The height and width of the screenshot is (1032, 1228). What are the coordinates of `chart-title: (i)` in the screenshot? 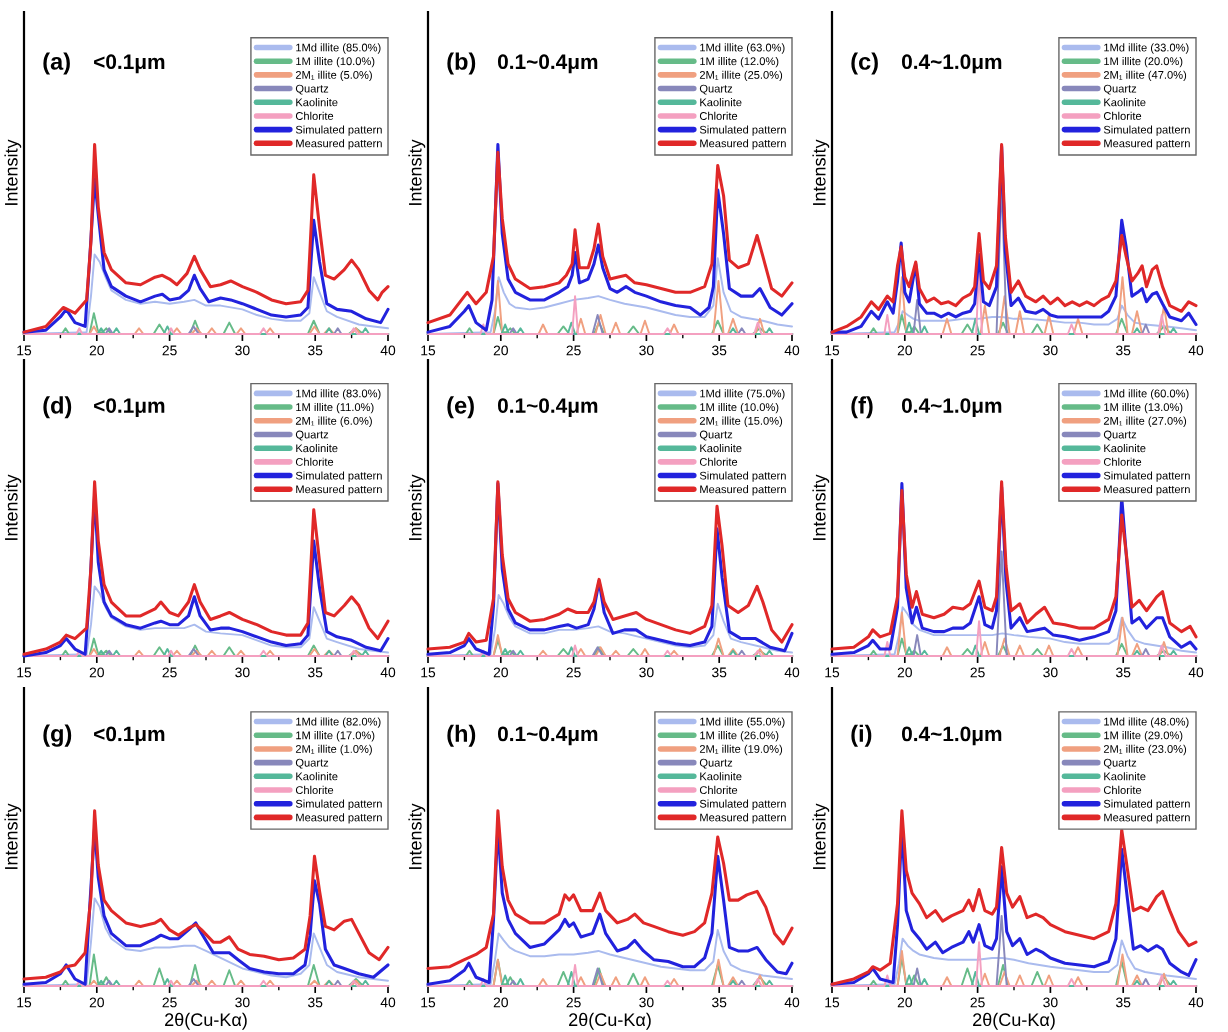 It's located at (861, 735).